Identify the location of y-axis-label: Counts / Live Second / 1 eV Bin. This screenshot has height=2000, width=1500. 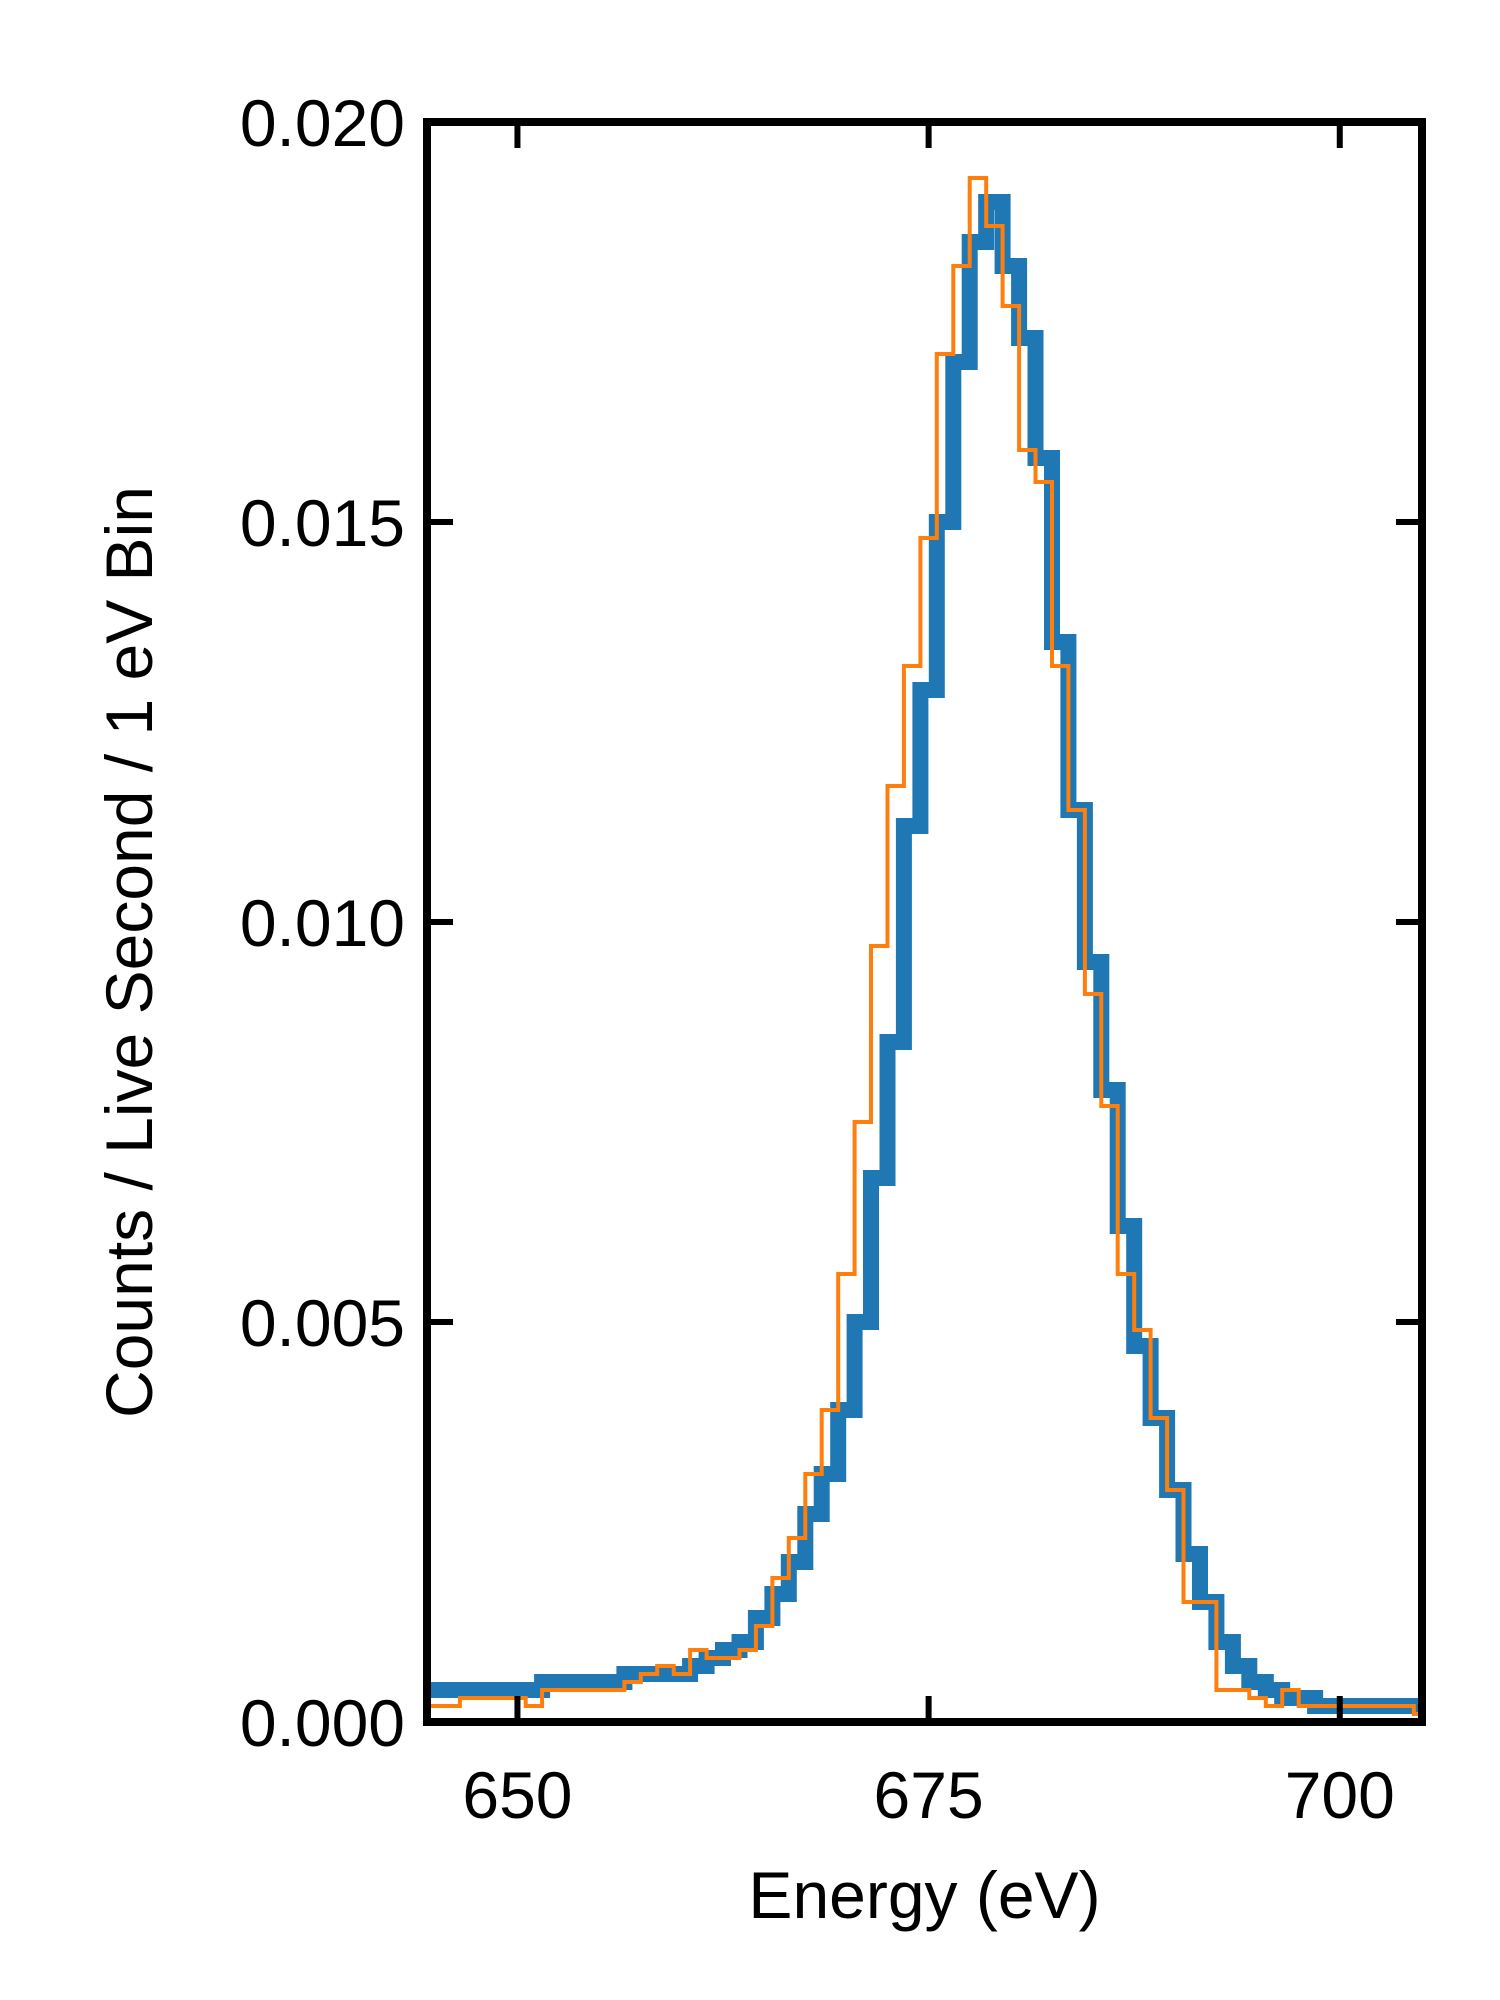
(129, 952).